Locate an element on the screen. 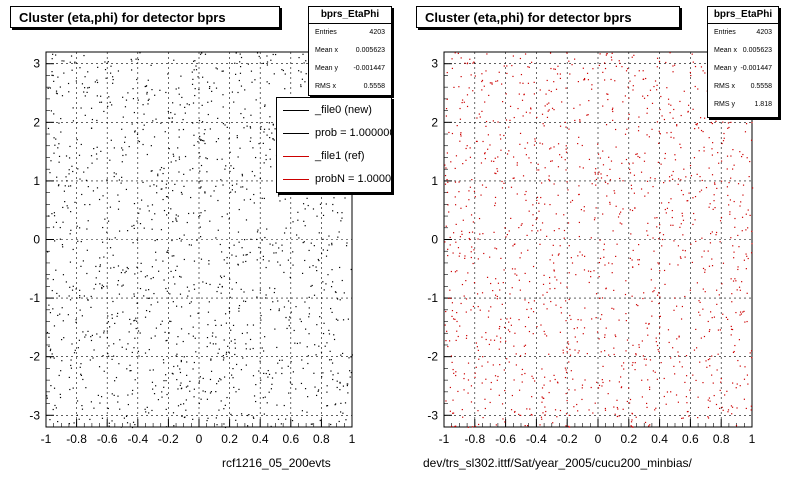  x-tick-label: -0.6 is located at coordinates (107, 439).